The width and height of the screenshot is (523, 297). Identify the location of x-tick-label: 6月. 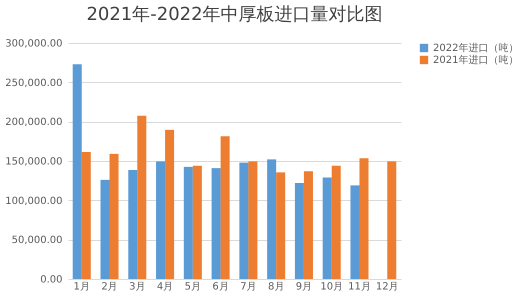
(220, 287).